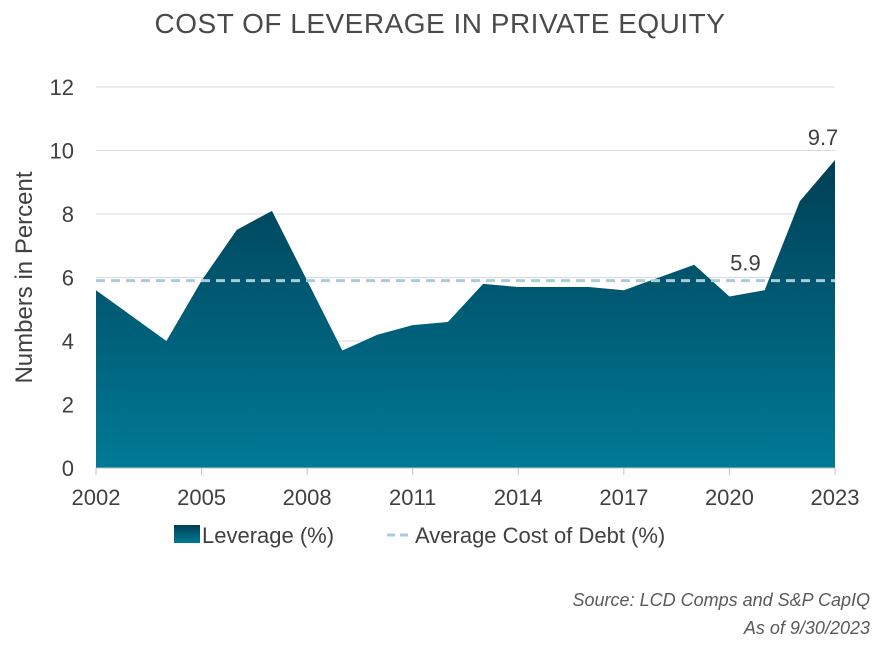 The width and height of the screenshot is (880, 647). Describe the element at coordinates (729, 497) in the screenshot. I see `x-tick-label: 2020` at that location.